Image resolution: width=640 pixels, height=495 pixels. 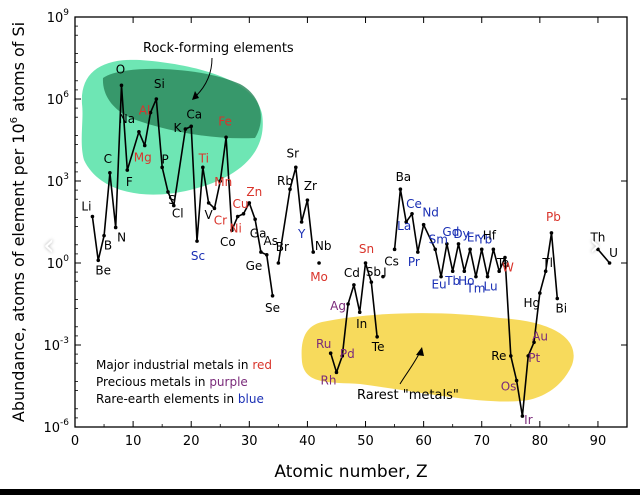 I want to click on rock-forming-arrowhead, so click(x=195, y=95).